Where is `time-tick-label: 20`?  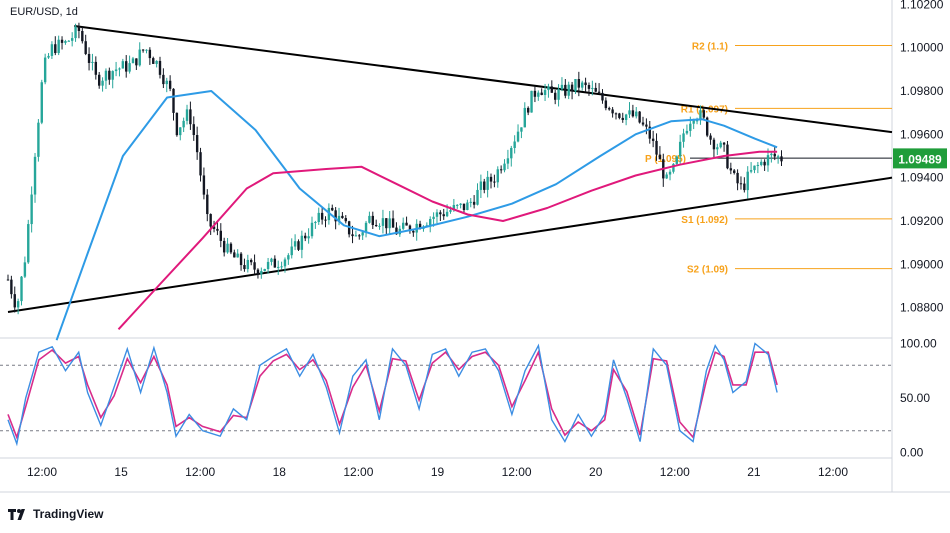
time-tick-label: 20 is located at coordinates (596, 472).